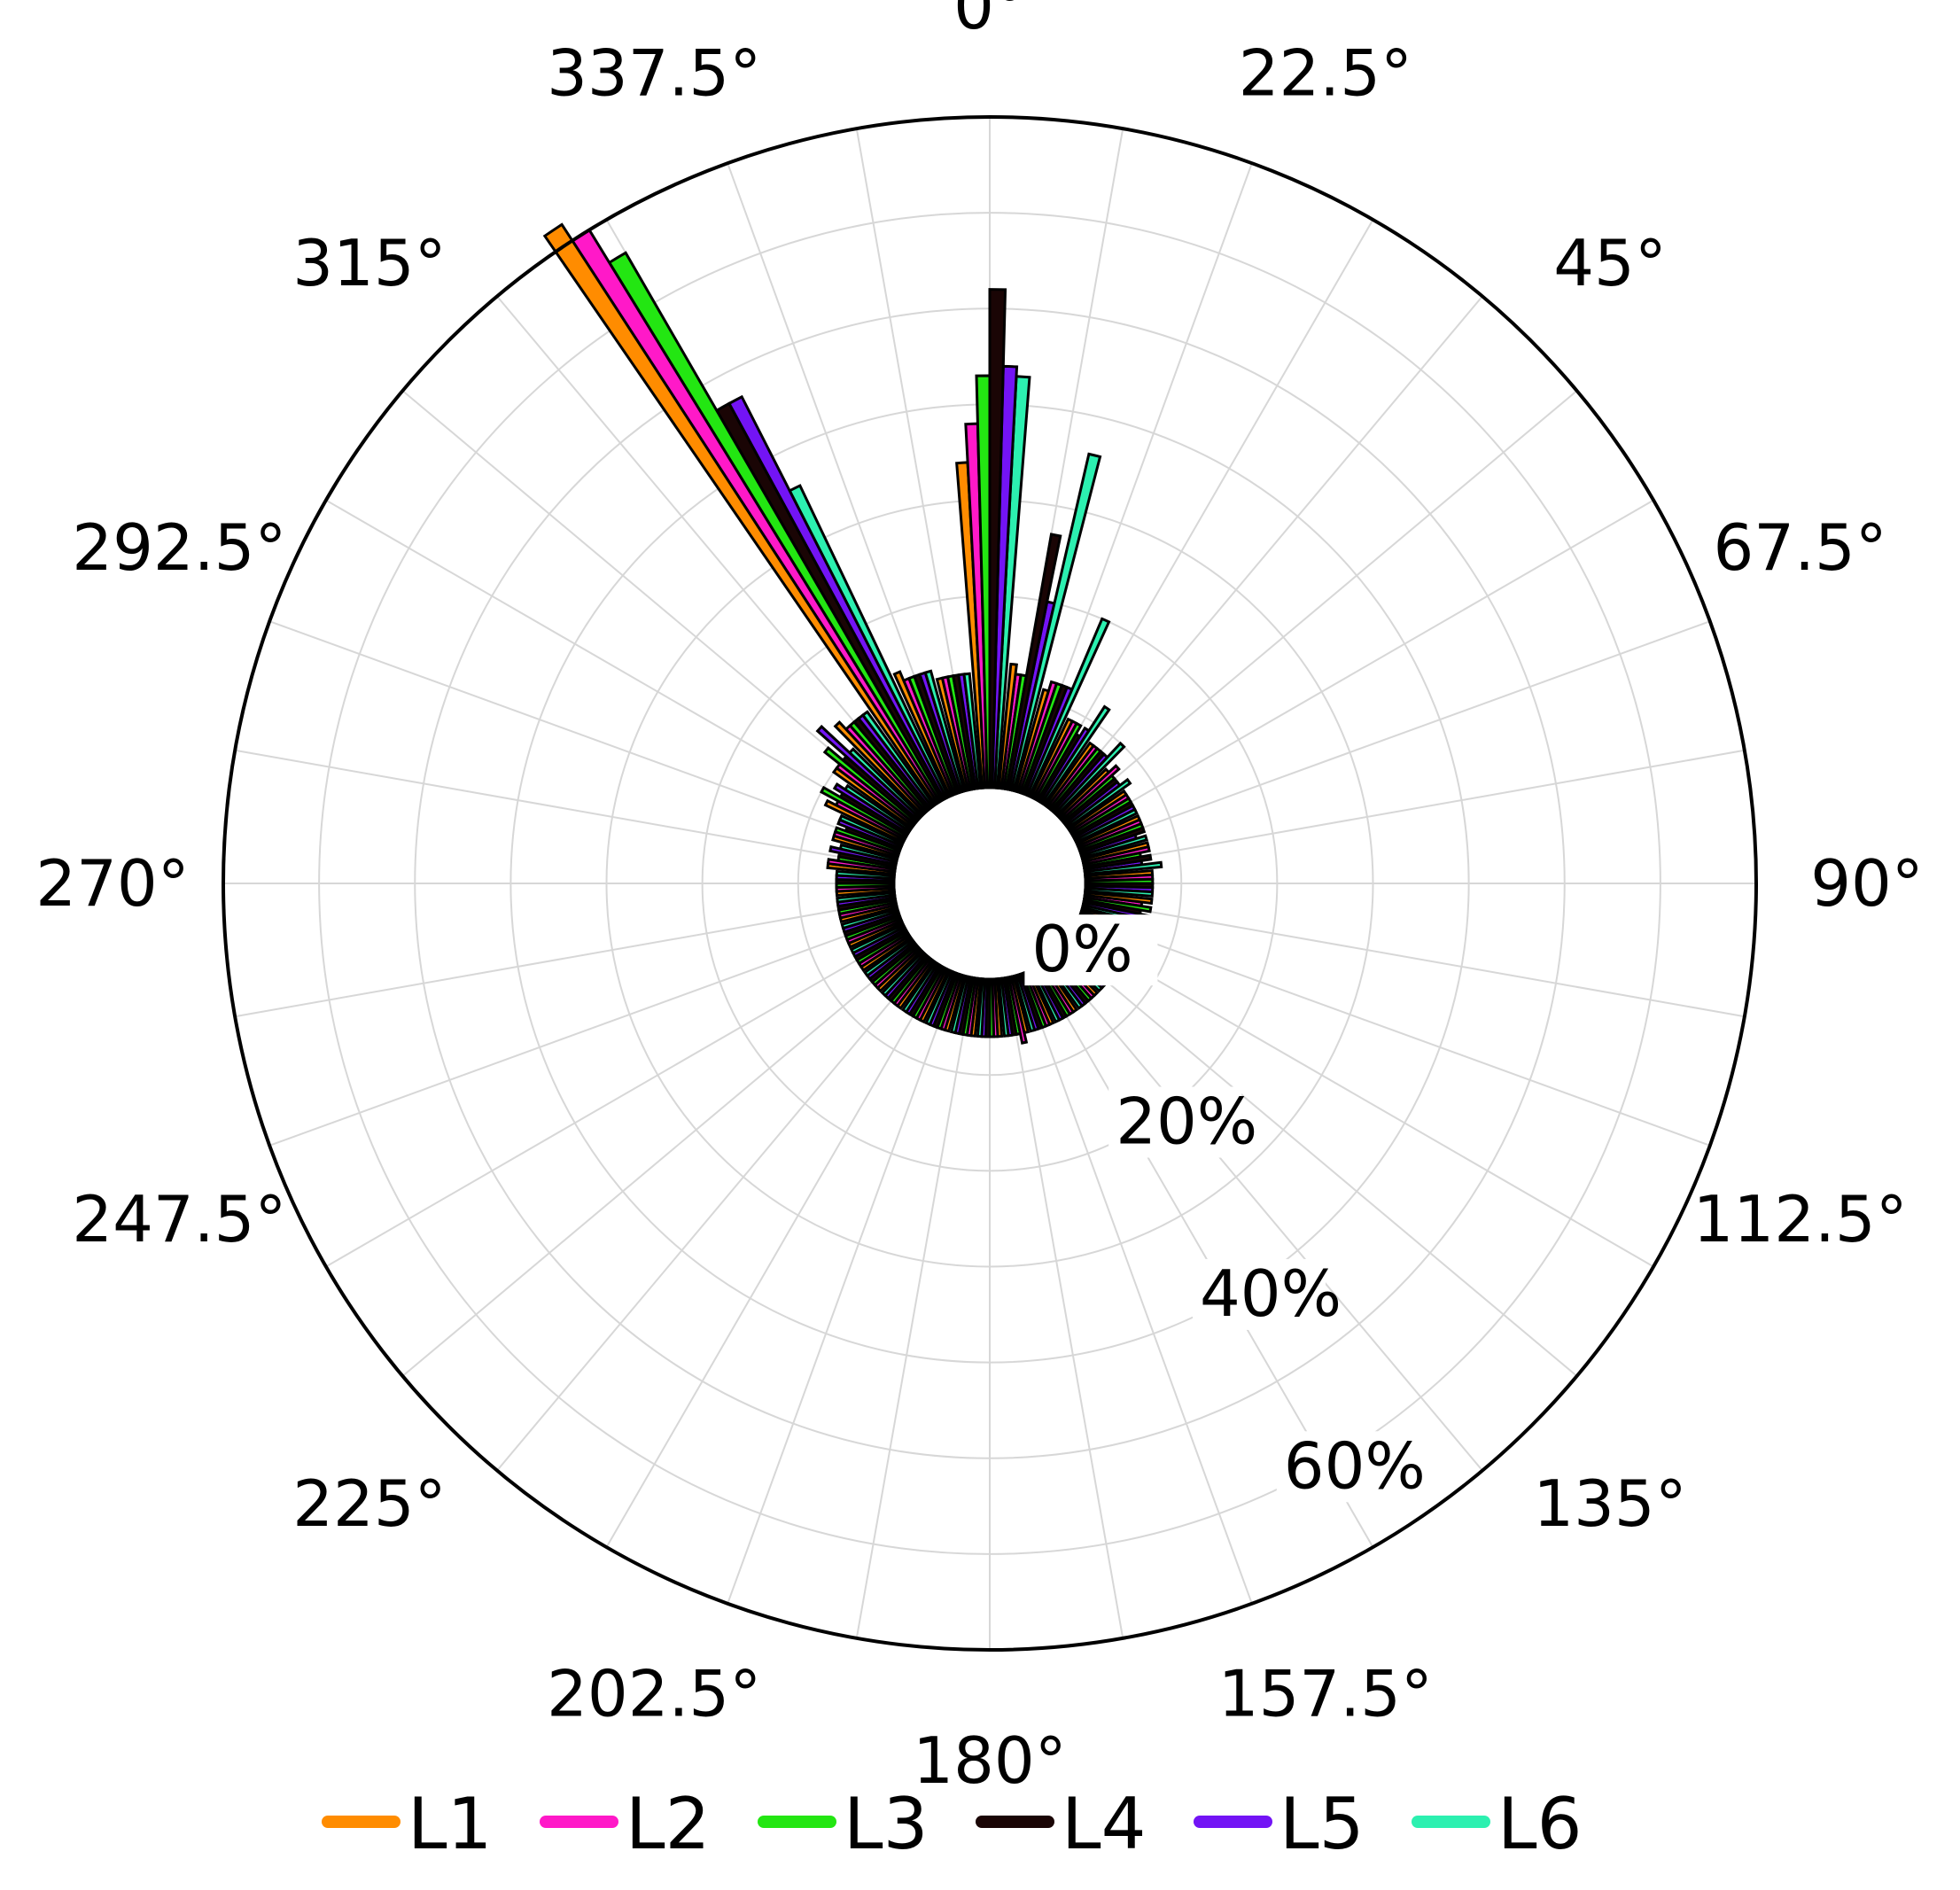 This screenshot has height=1890, width=1960. What do you see at coordinates (1325, 1694) in the screenshot?
I see `angle-tick-label: 157.5°` at bounding box center [1325, 1694].